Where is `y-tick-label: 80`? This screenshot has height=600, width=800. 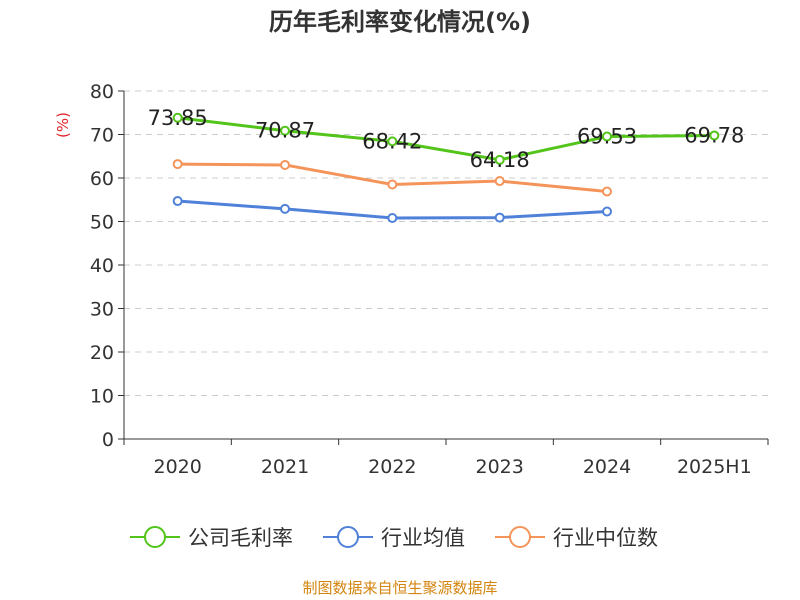 y-tick-label: 80 is located at coordinates (102, 92).